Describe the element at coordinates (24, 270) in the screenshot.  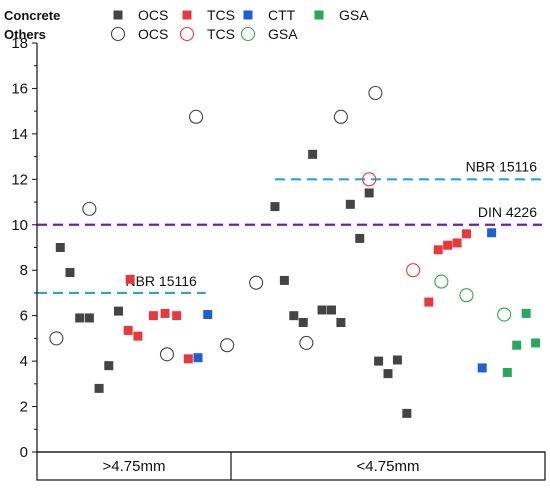
I see `y-tick-label: 8` at that location.